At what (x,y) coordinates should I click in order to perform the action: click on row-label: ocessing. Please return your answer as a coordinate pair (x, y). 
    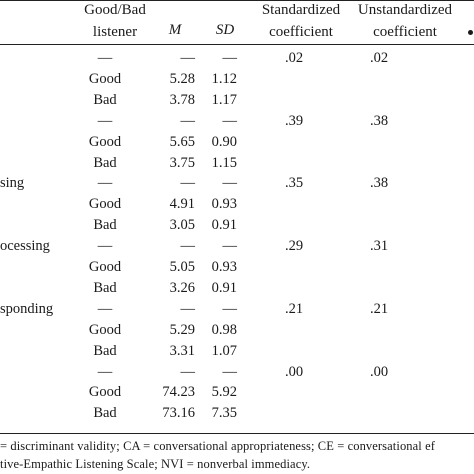
    Looking at the image, I should click on (25, 246).